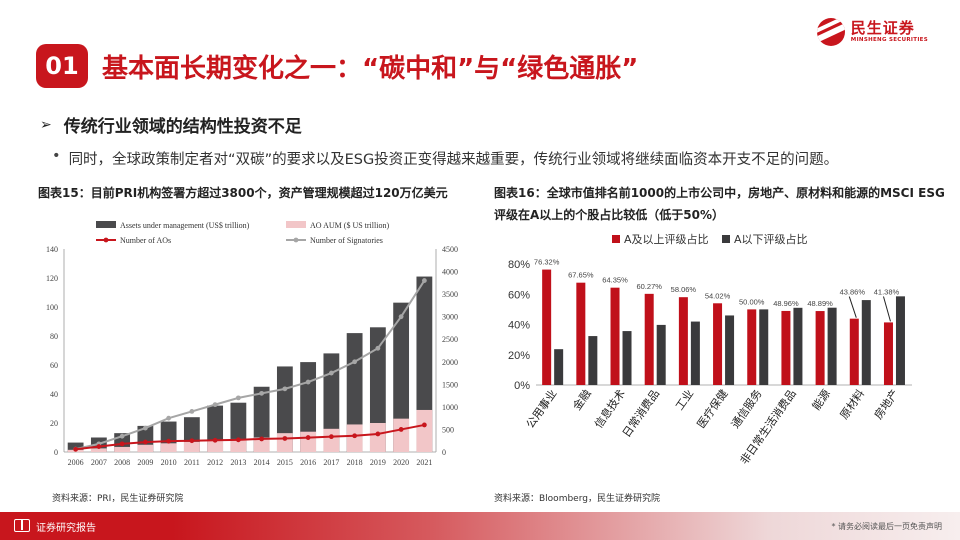  Describe the element at coordinates (684, 399) in the screenshot. I see `x-tick-label: 工业` at that location.